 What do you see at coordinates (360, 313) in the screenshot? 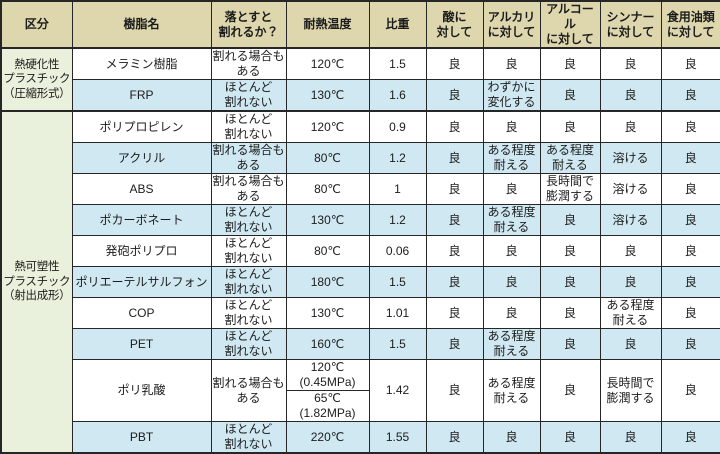
I see `table-row-cop: COP ほとんど 割れない 130℃ 1.01 良 良 良 ある程度 耐える 良` at bounding box center [360, 313].